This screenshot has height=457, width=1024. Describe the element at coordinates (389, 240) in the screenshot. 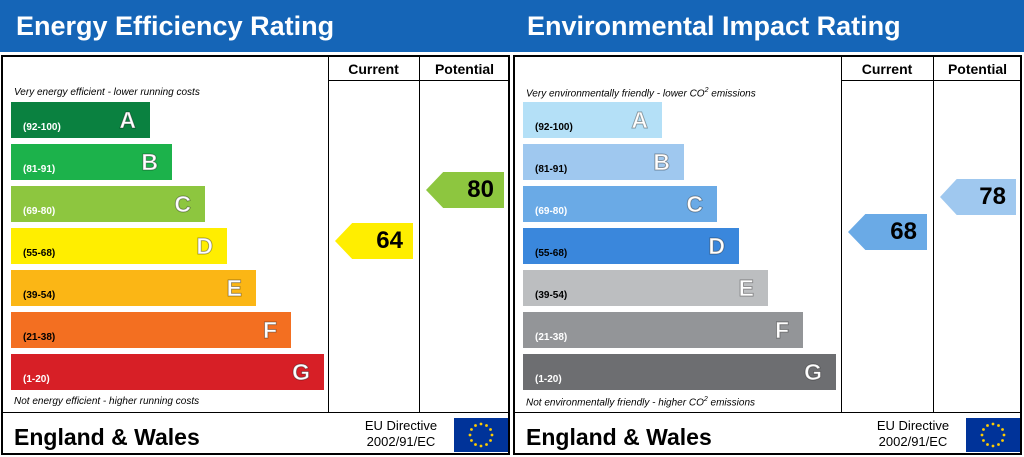

I see `current-rating-value: 64` at that location.